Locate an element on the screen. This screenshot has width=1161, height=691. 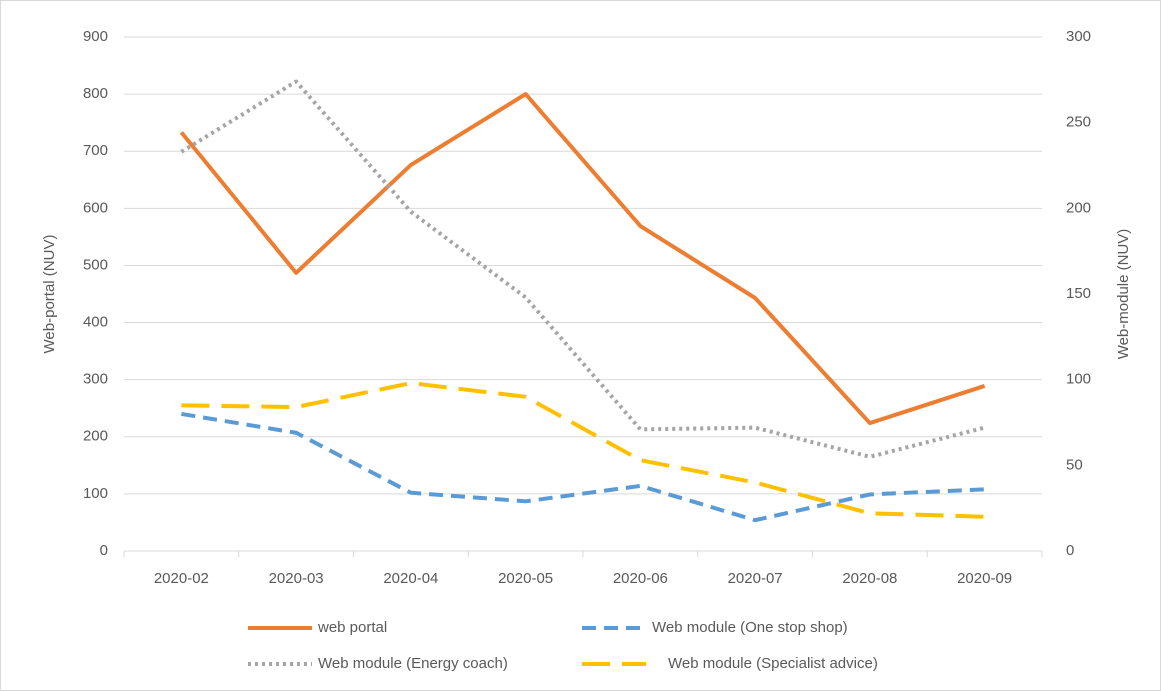
y2-tick-label: 250 is located at coordinates (1078, 122).